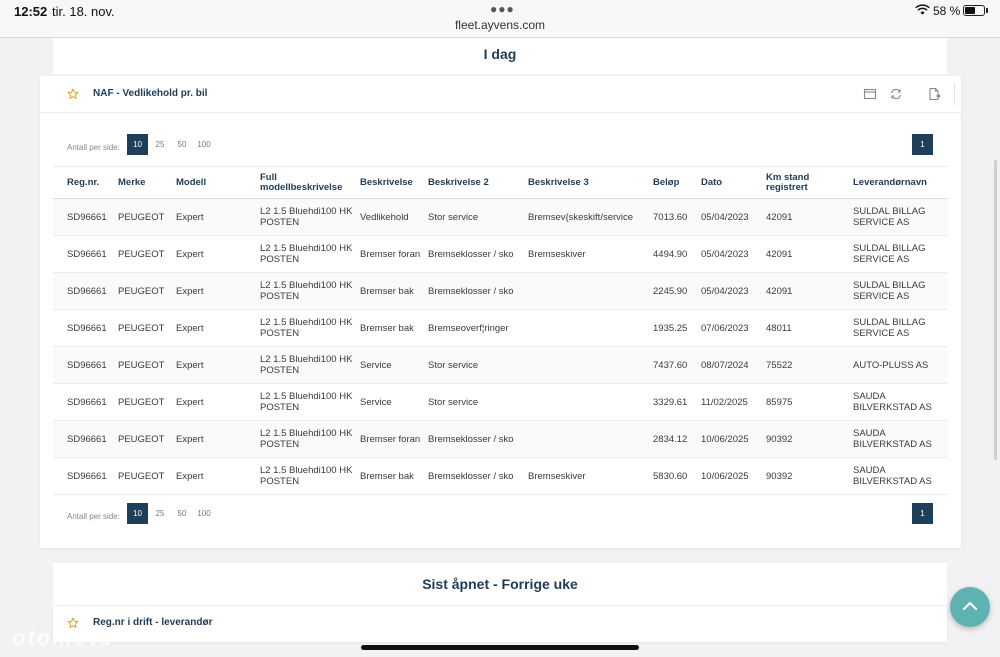 Image resolution: width=1000 pixels, height=657 pixels. Describe the element at coordinates (500, 624) in the screenshot. I see `report-card-2: Reg.nr i drift - leverandør` at that location.